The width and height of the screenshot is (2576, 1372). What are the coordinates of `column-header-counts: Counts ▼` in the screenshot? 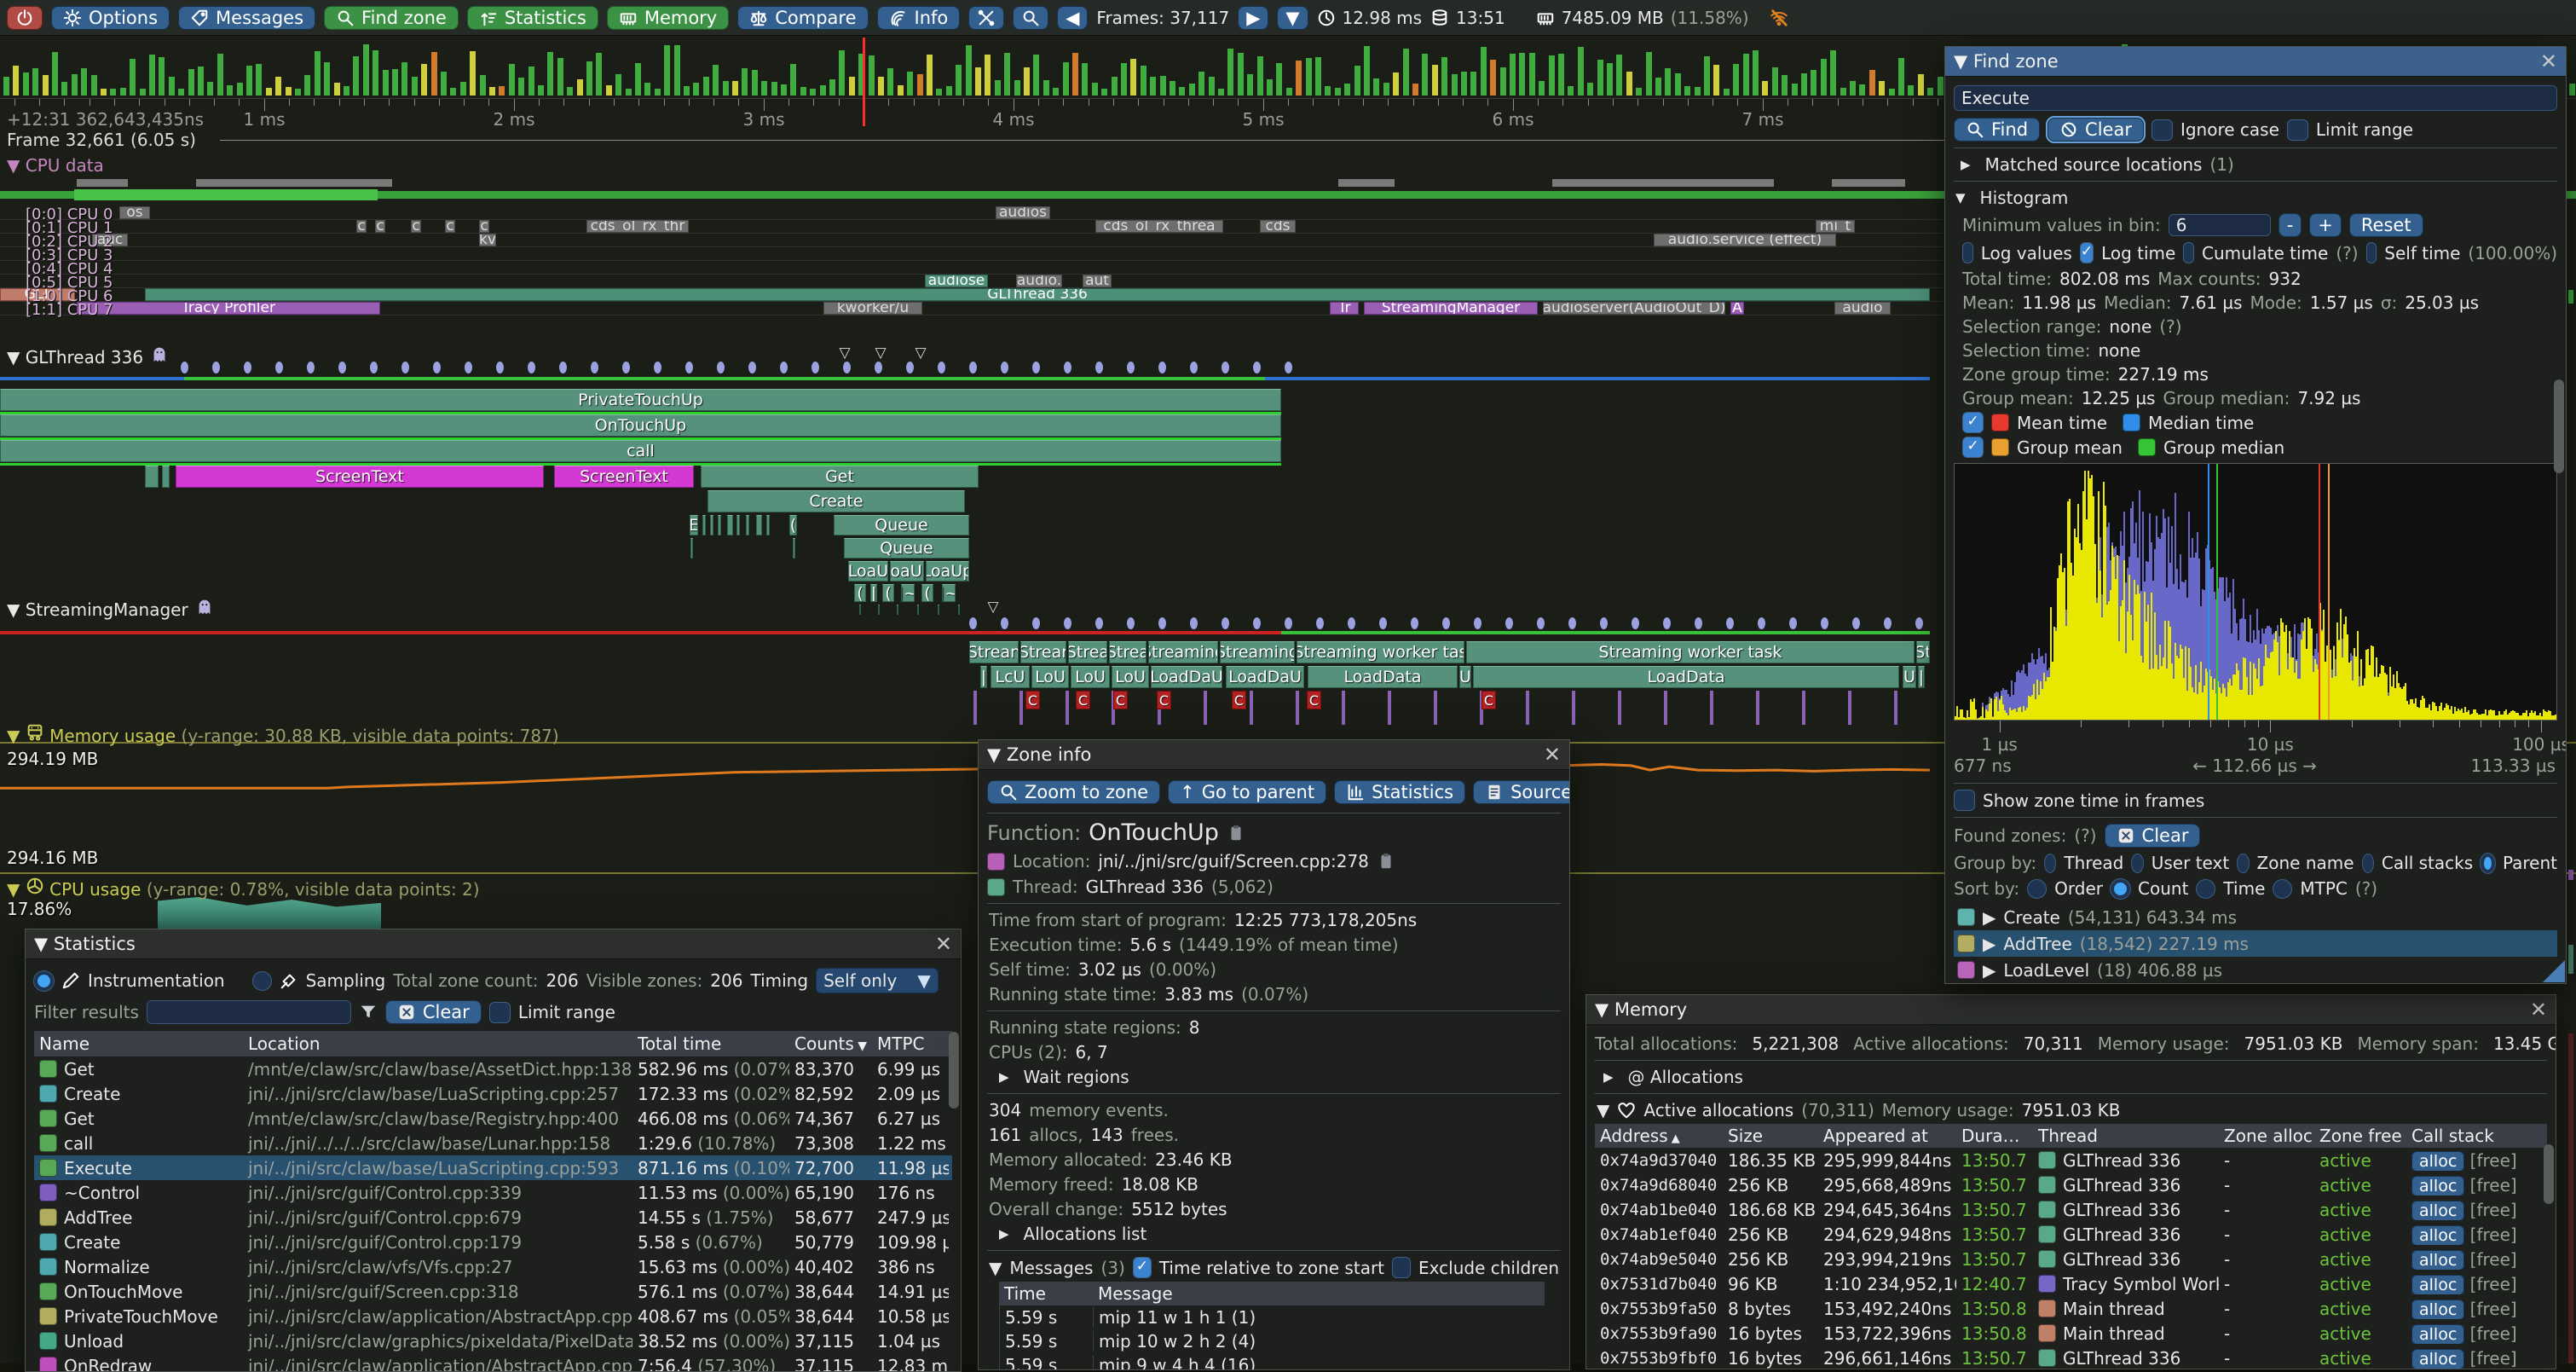 It's located at (830, 1044).